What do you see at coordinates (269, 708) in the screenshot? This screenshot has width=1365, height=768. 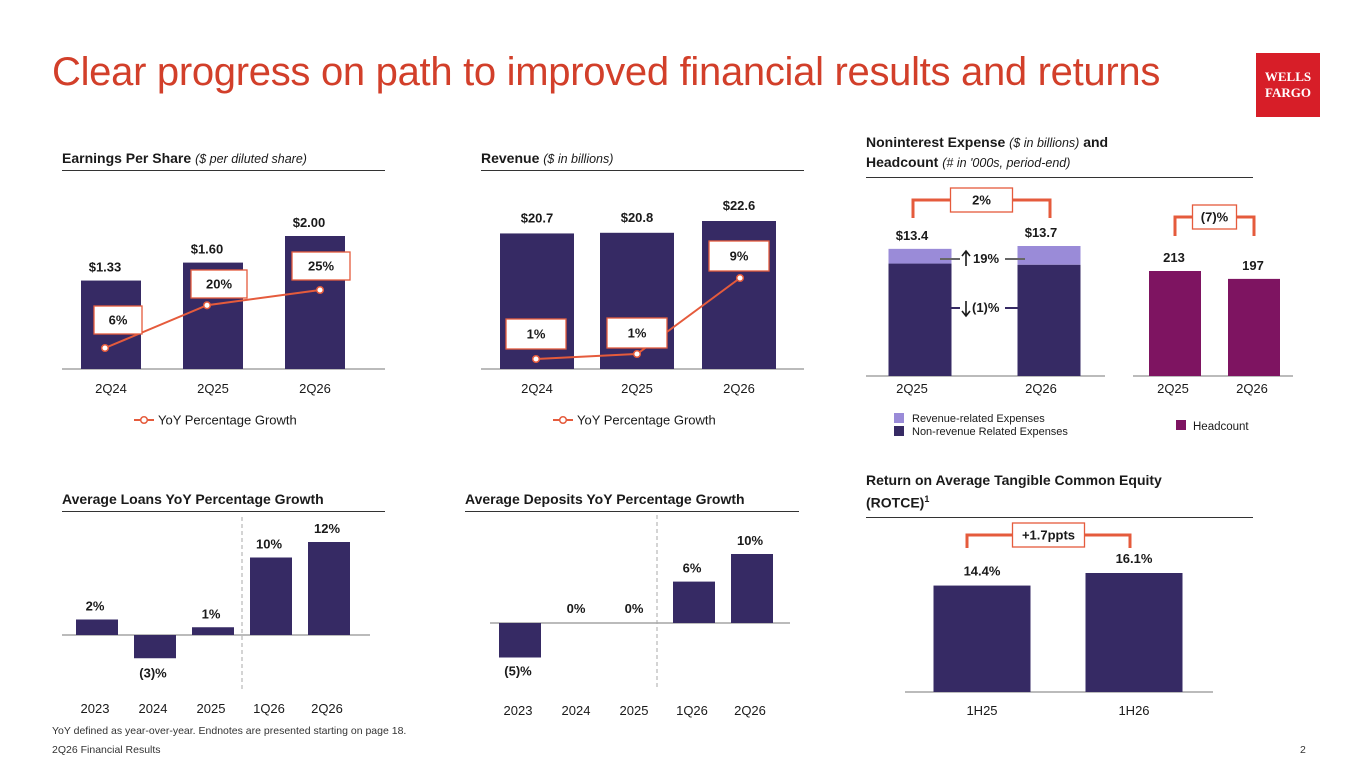 I see `loans-x-tick-1q26: 1Q26` at bounding box center [269, 708].